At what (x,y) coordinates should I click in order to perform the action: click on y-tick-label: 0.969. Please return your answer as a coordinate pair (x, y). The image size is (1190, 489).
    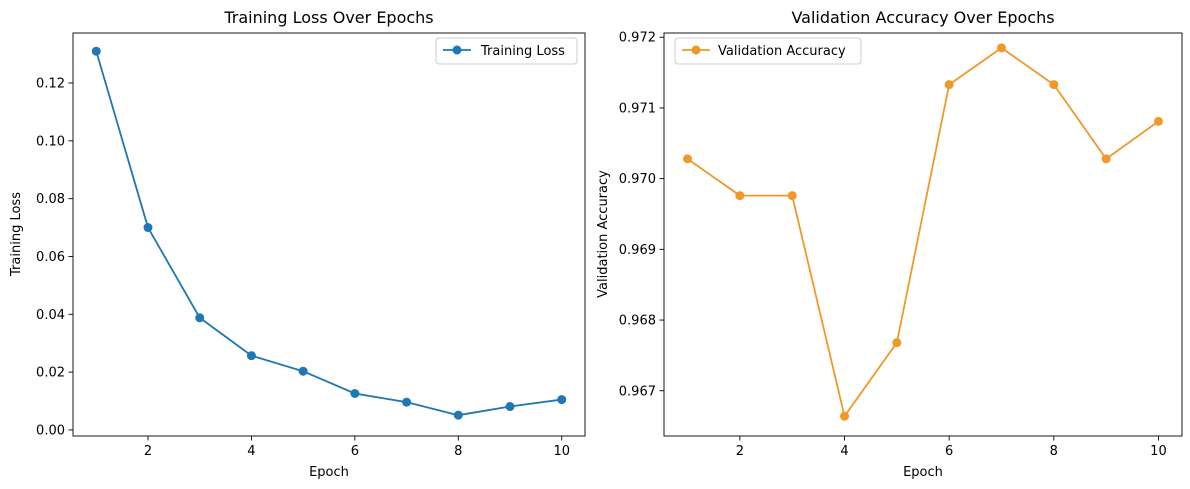
    Looking at the image, I should click on (637, 250).